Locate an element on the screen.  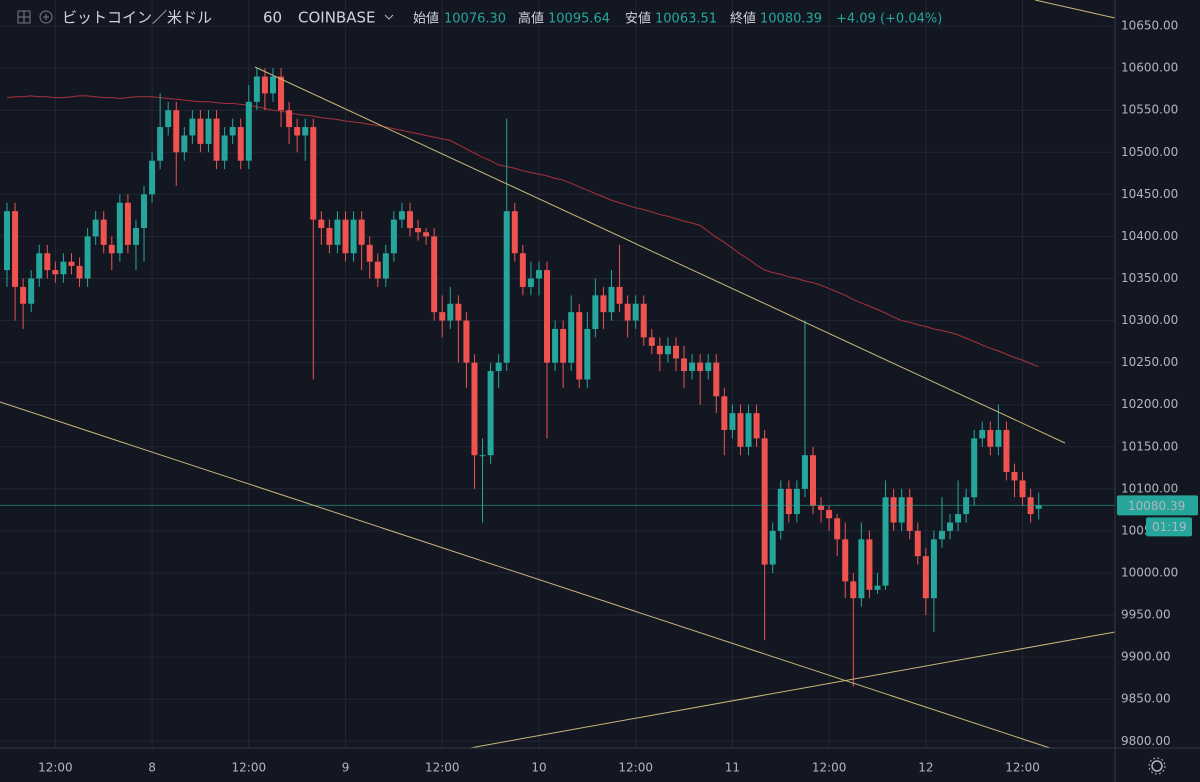
y-tick-label: 10500.00 is located at coordinates (1149, 152).